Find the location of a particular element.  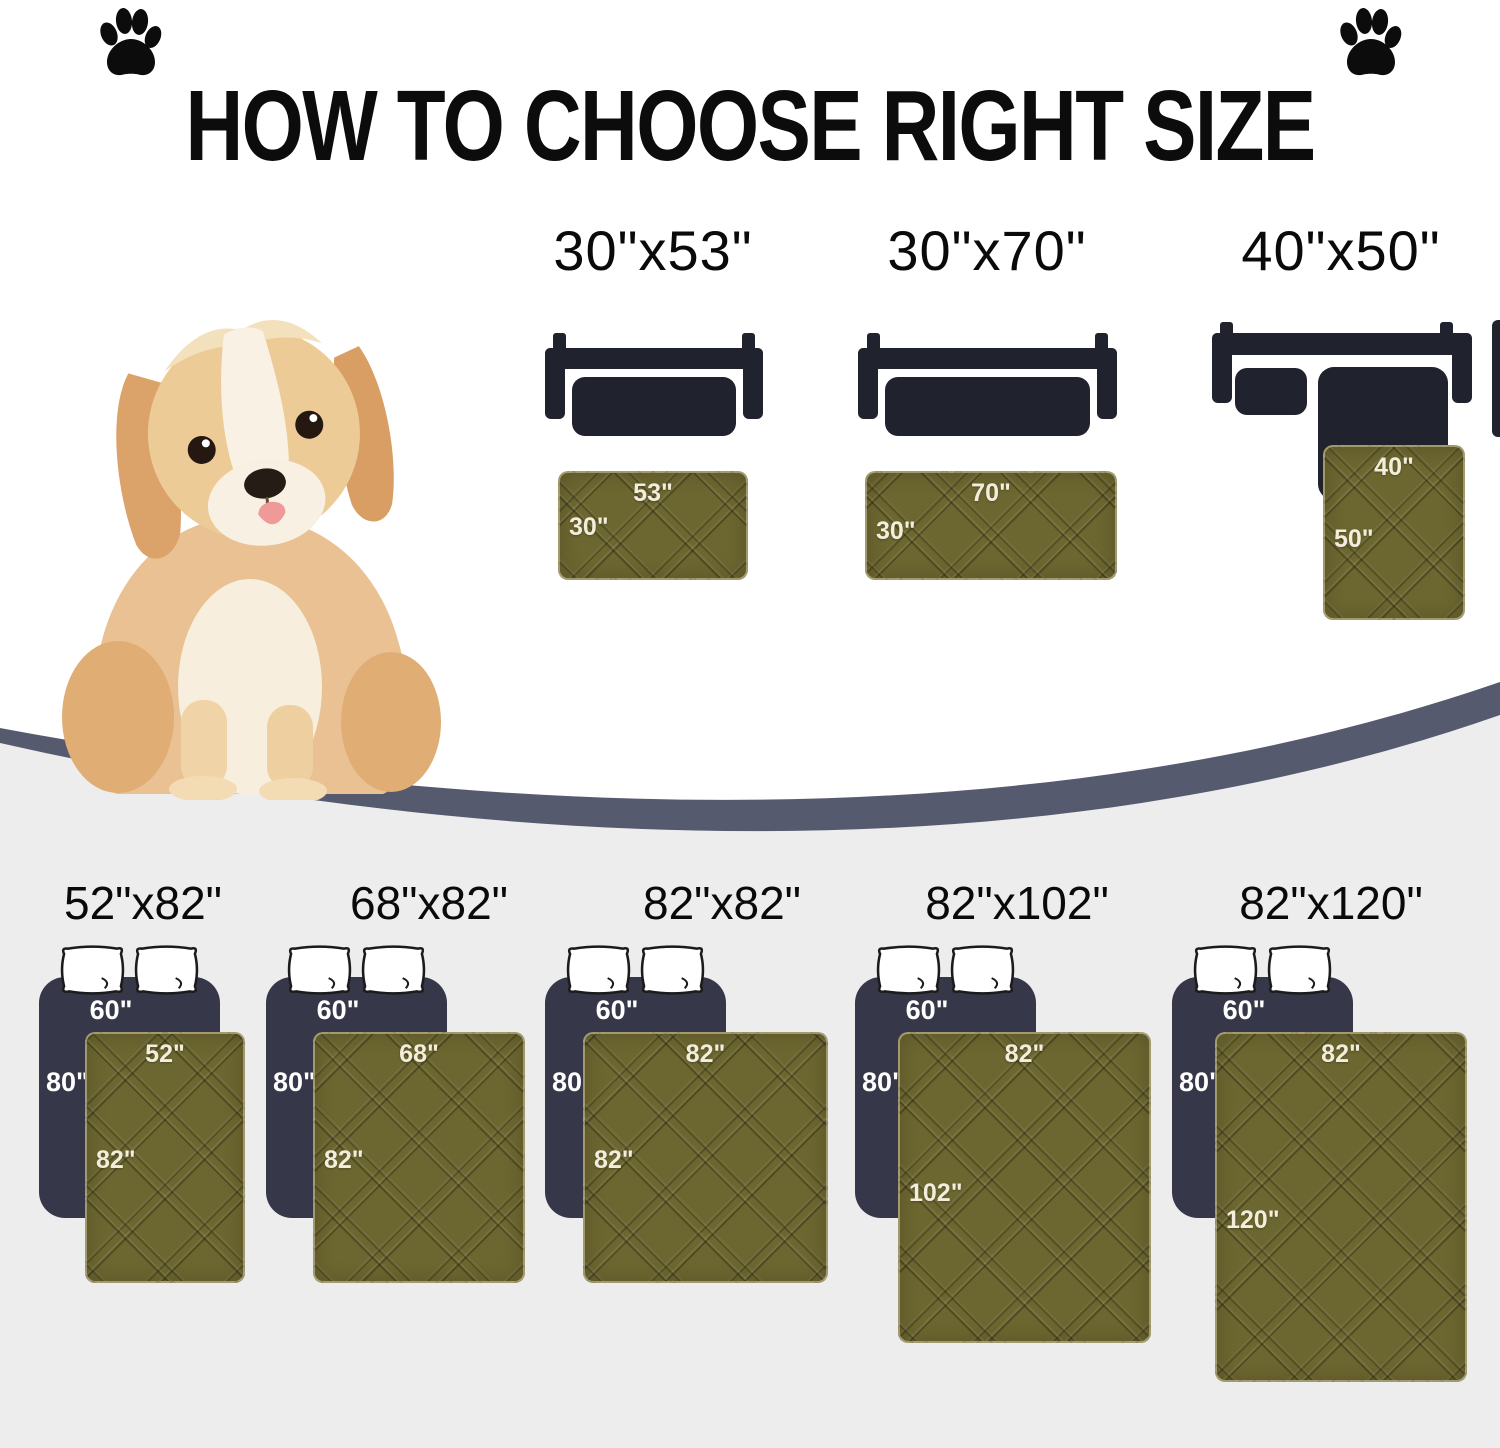

loveseat-top-view-icon is located at coordinates (654, 384).